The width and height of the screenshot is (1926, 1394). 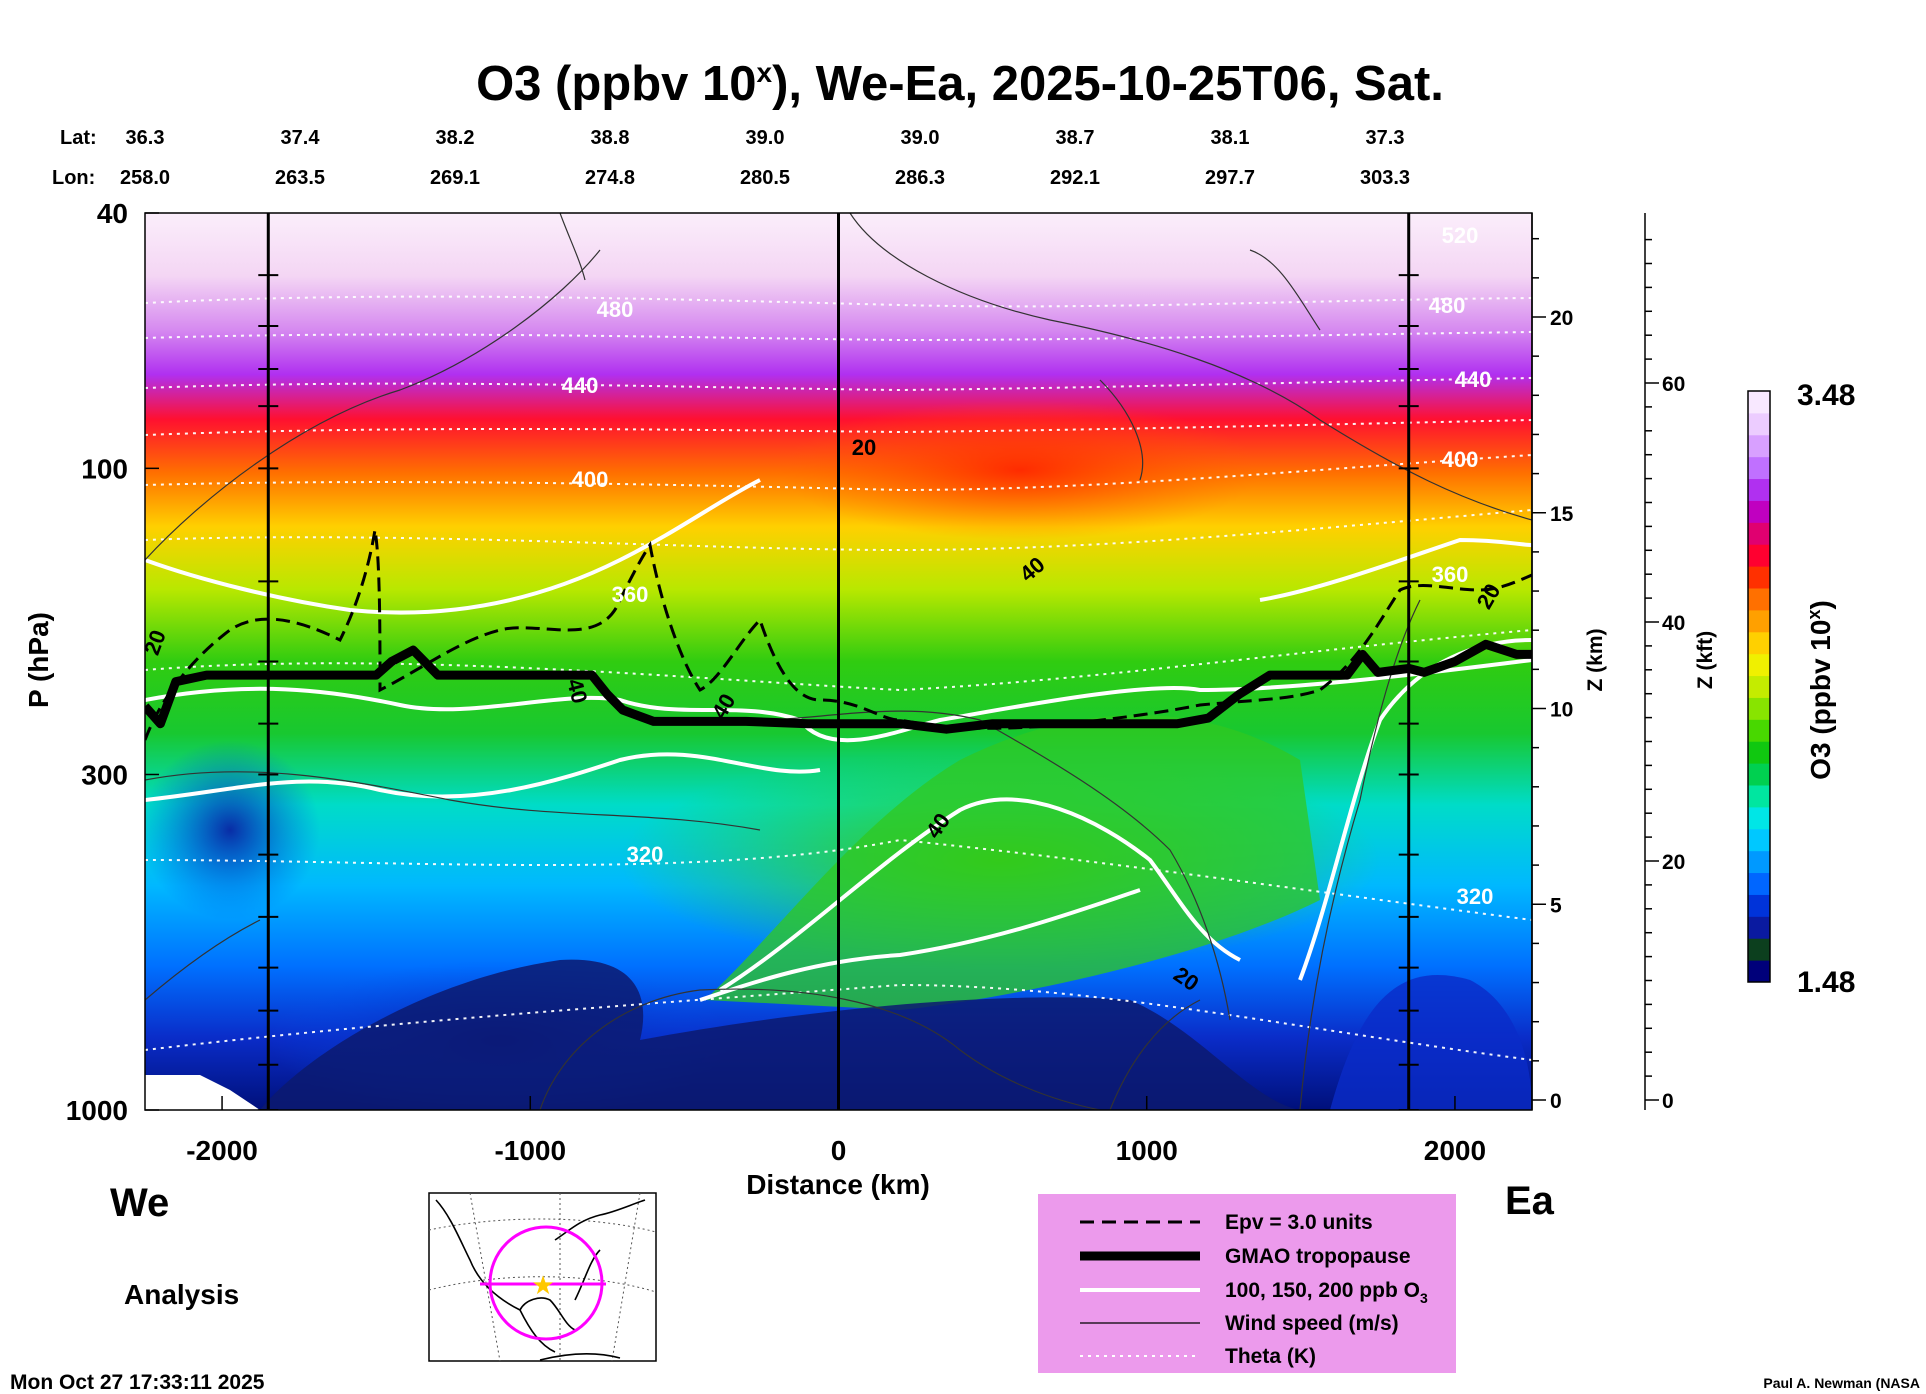 I want to click on legend-box, so click(x=1247, y=1283).